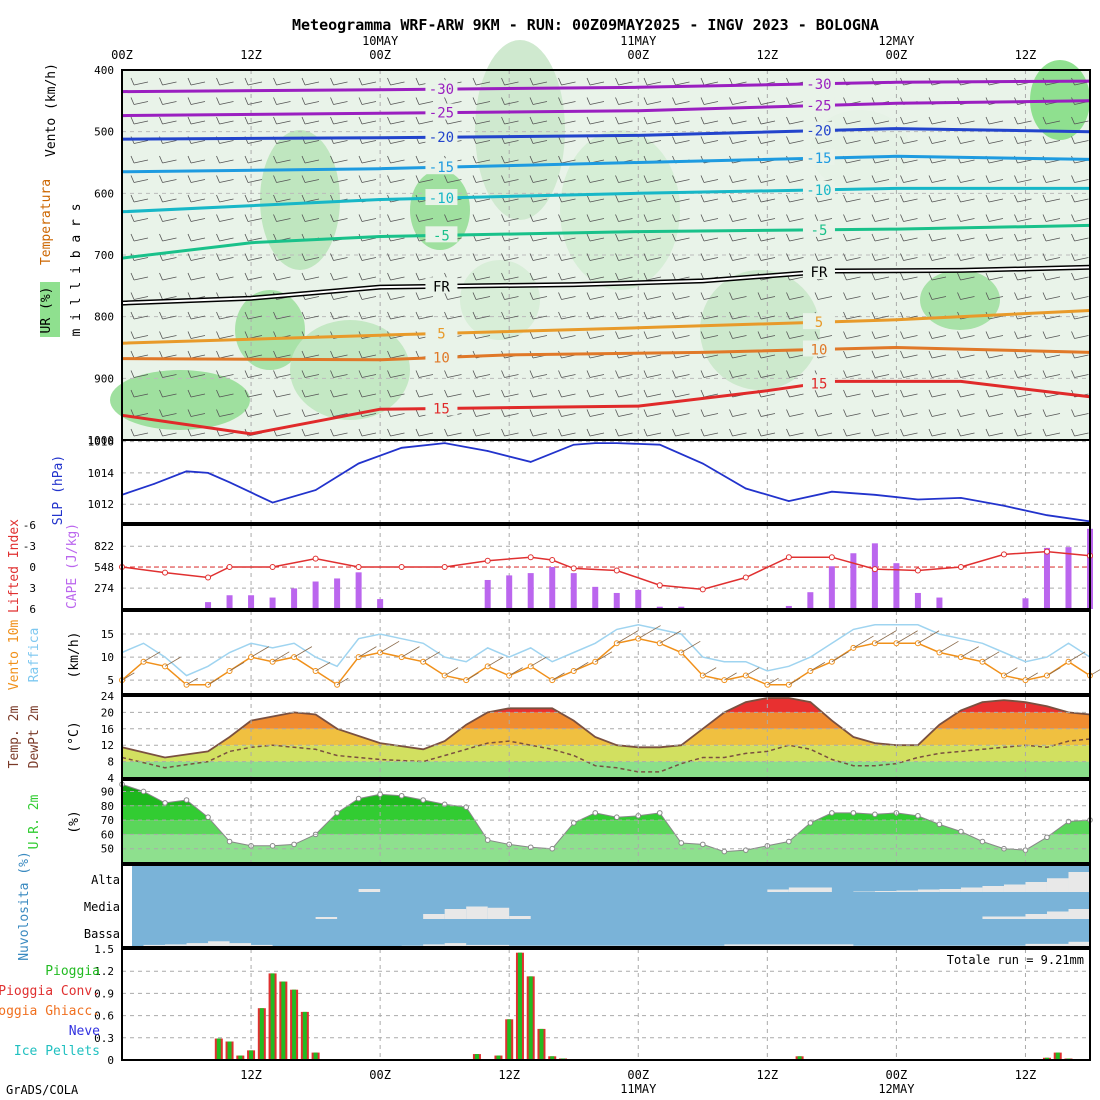  Describe the element at coordinates (1079, 944) in the screenshot. I see `cloud-cover-step` at that location.